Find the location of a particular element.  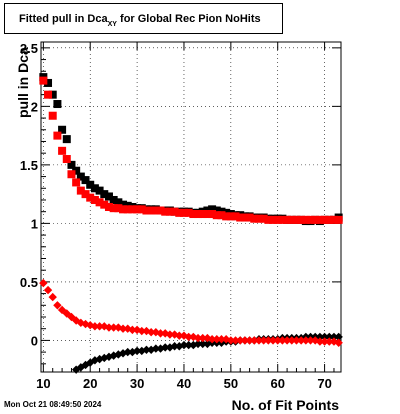

x-tick-label: 30 is located at coordinates (137, 383).